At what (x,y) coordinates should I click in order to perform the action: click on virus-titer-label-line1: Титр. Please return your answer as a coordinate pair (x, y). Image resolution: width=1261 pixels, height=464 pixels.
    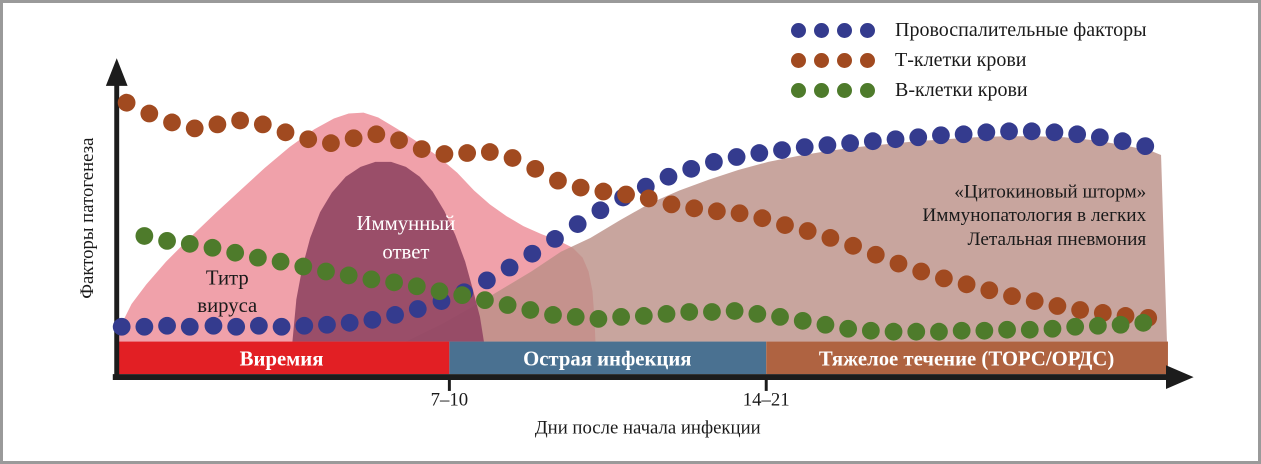
    Looking at the image, I should click on (227, 278).